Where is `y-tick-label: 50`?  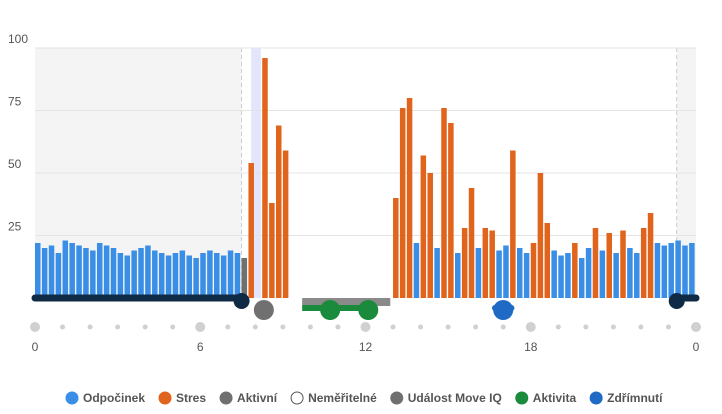
y-tick-label: 50 is located at coordinates (15, 164).